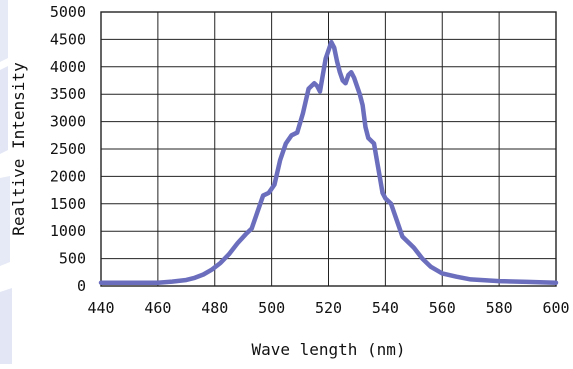  Describe the element at coordinates (68, 94) in the screenshot. I see `y-tick-label: 3500` at that location.